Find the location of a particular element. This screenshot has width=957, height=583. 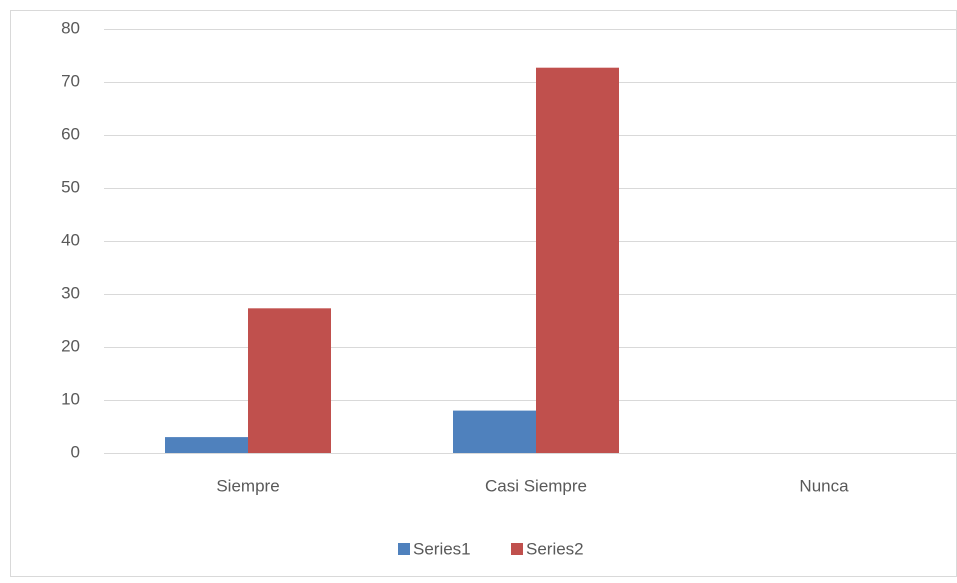

y-tick-label: 0 is located at coordinates (75, 451).